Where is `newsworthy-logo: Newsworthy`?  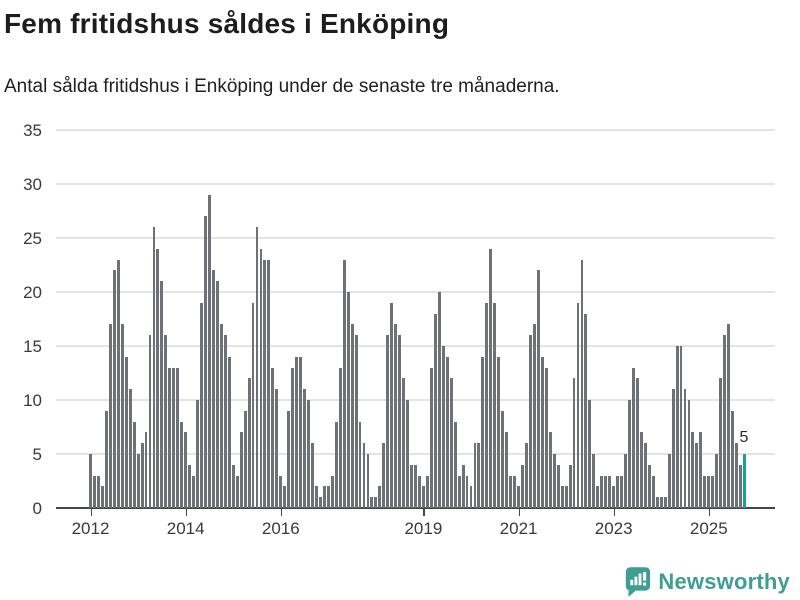
newsworthy-logo: Newsworthy is located at coordinates (707, 582).